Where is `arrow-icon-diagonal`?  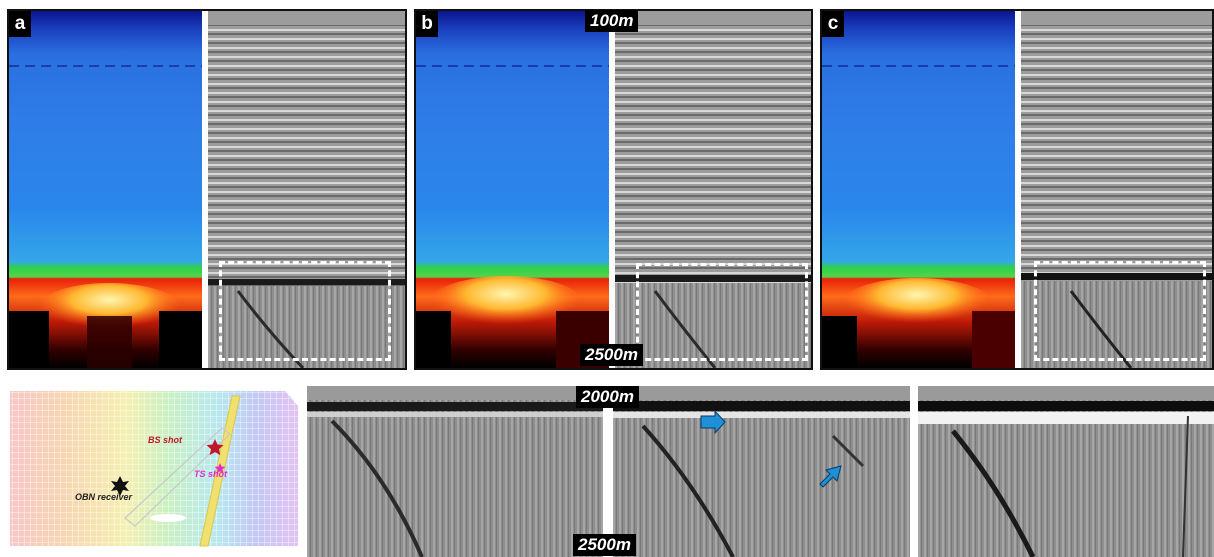
arrow-icon-diagonal is located at coordinates (830, 476).